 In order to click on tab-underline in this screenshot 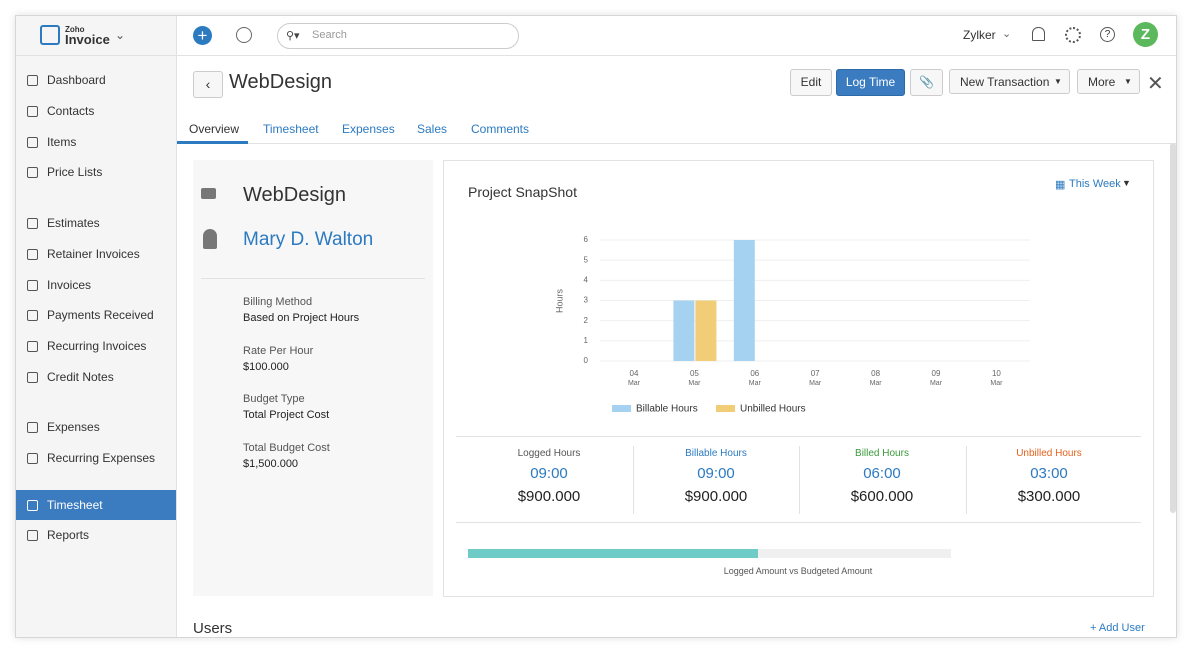, I will do `click(212, 142)`.